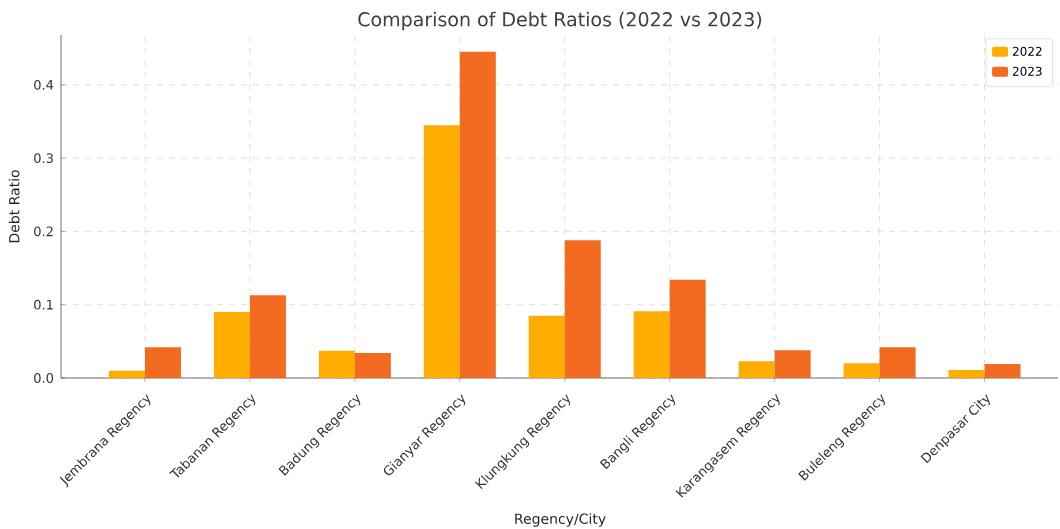 Image resolution: width=1060 pixels, height=529 pixels. Describe the element at coordinates (43, 158) in the screenshot. I see `y-tick-label: 0.3` at that location.